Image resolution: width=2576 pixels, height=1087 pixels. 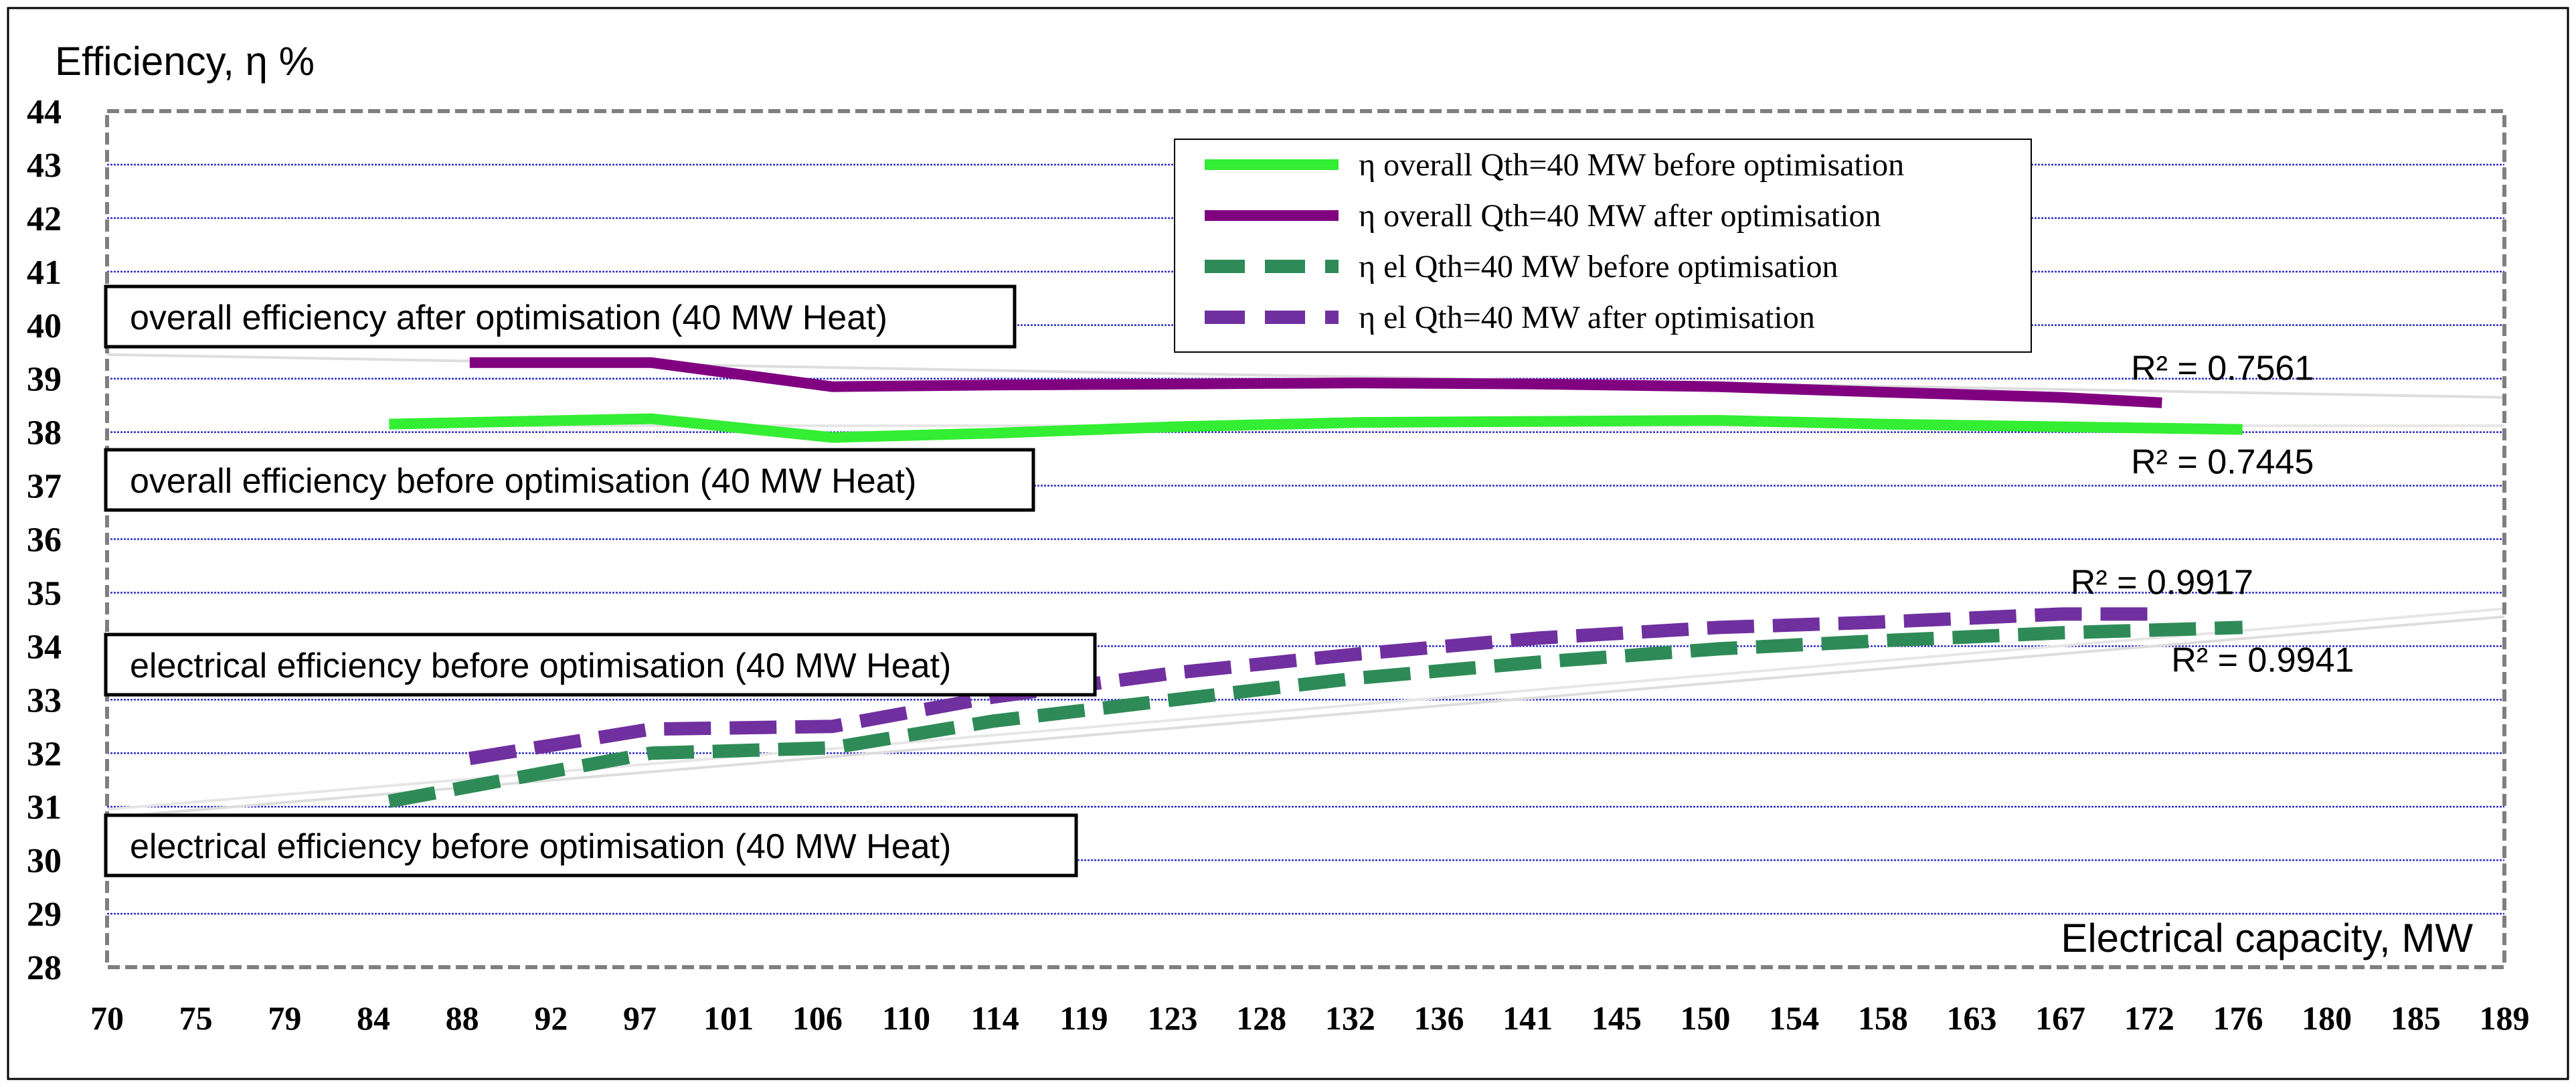 What do you see at coordinates (44, 754) in the screenshot?
I see `y-tick-label: 32` at bounding box center [44, 754].